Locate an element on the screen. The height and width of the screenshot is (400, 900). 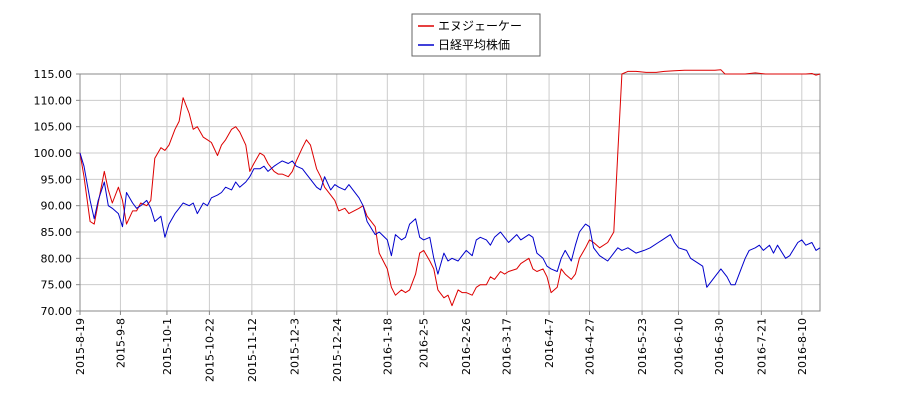
legend-box is located at coordinates (476, 35).